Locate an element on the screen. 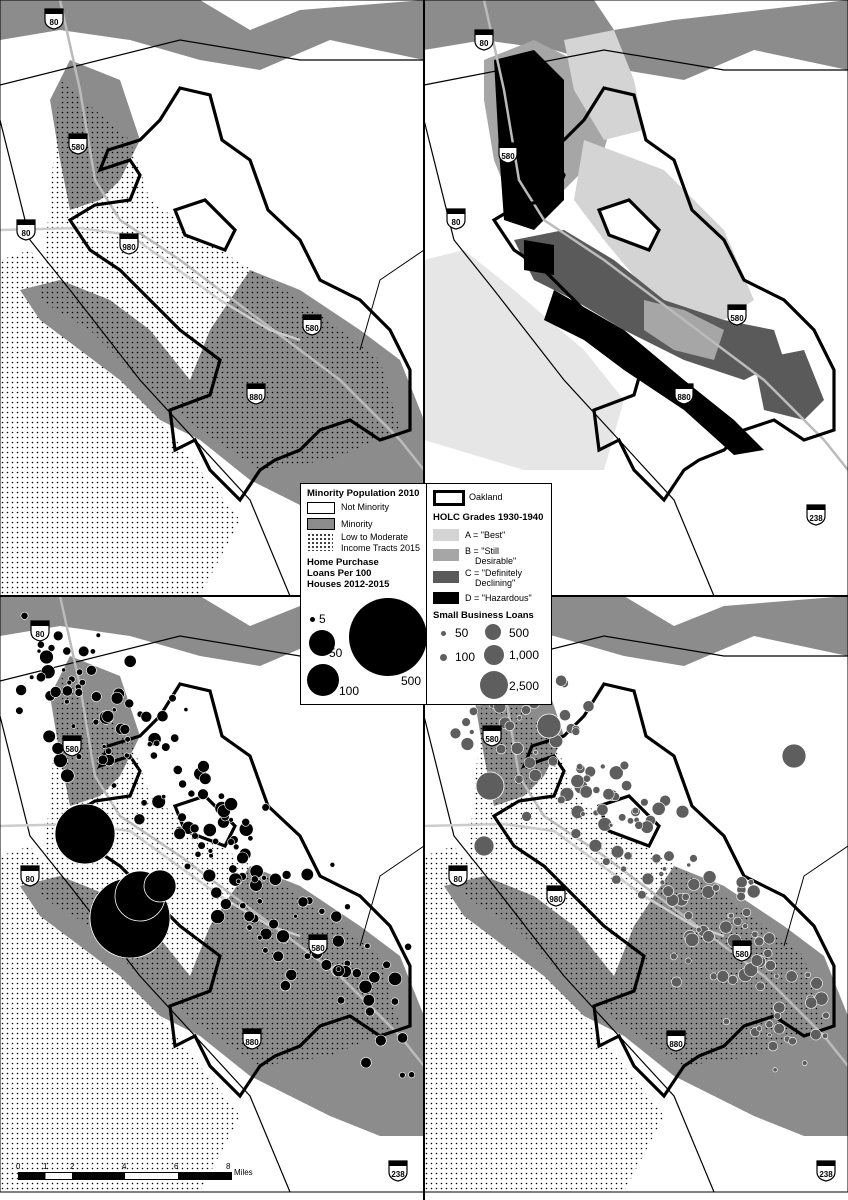  sb-label-1000: 1,000 is located at coordinates (524, 655).